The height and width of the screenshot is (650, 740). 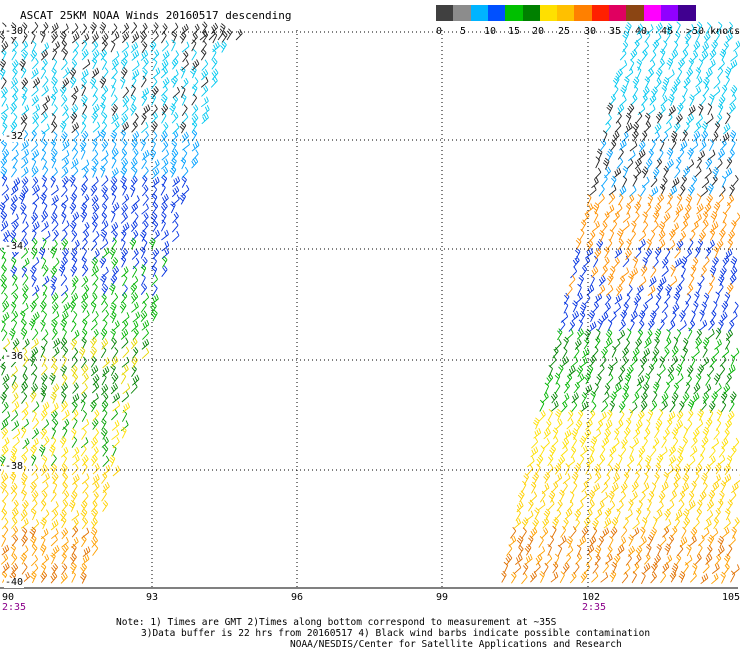 What do you see at coordinates (463, 31) in the screenshot?
I see `scale-label: 5` at bounding box center [463, 31].